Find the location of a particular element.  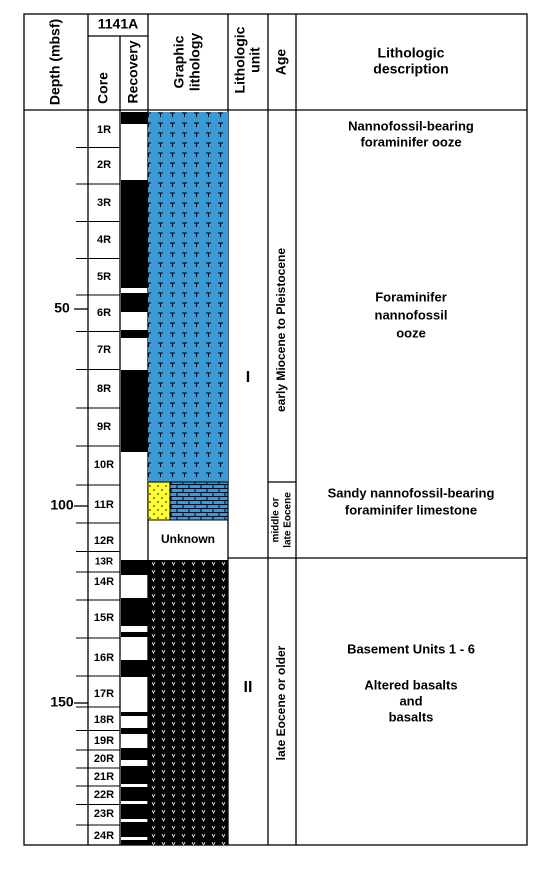

unit-label: I is located at coordinates (248, 377).